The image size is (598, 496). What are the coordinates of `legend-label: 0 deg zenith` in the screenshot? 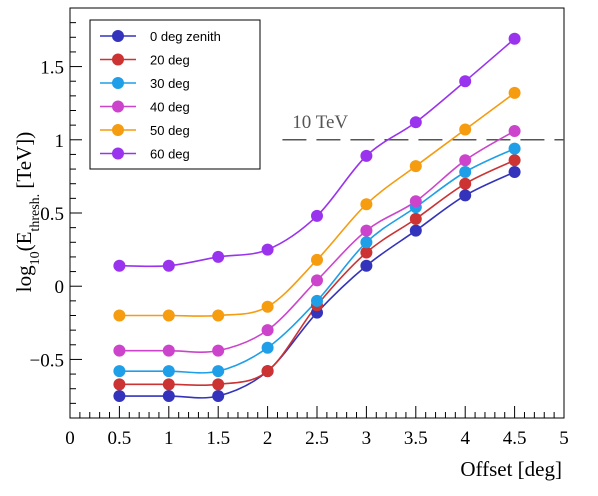 It's located at (185, 36).